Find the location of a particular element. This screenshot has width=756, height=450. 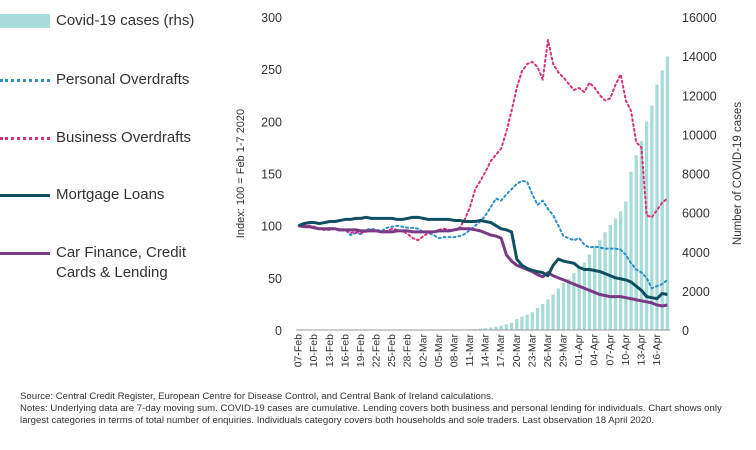

x-tick-label: 04-Apr is located at coordinates (595, 349).